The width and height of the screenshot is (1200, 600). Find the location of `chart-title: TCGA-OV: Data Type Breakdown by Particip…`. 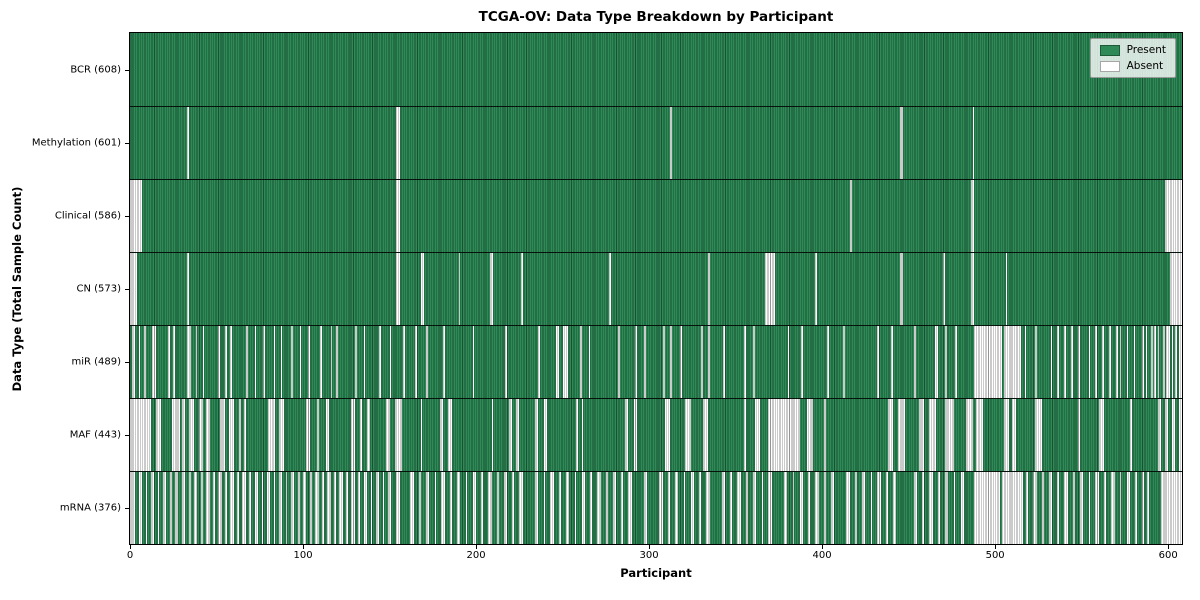

chart-title: TCGA-OV: Data Type Breakdown by Particip… is located at coordinates (656, 17).